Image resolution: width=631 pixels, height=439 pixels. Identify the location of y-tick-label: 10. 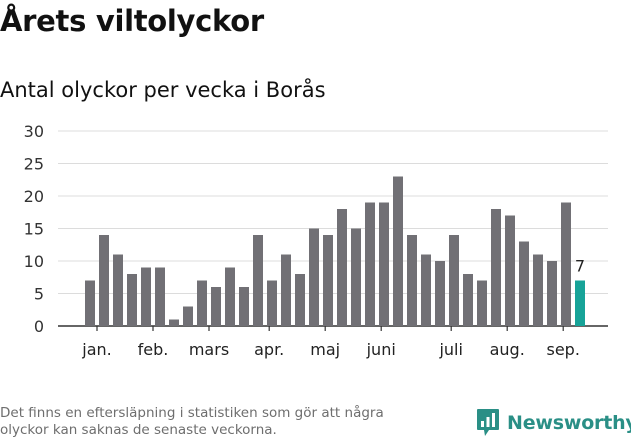
(34, 261).